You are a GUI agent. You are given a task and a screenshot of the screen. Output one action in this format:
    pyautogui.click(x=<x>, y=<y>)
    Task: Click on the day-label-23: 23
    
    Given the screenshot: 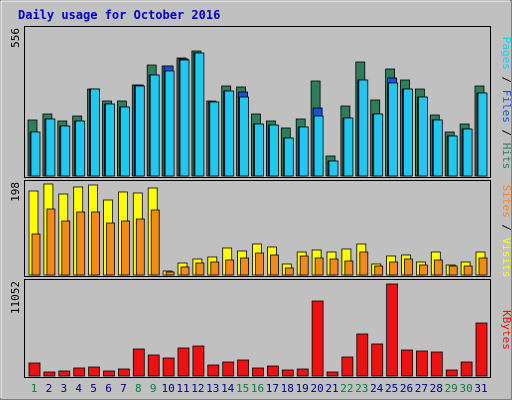 What is the action you would take?
    pyautogui.click(x=361, y=388)
    